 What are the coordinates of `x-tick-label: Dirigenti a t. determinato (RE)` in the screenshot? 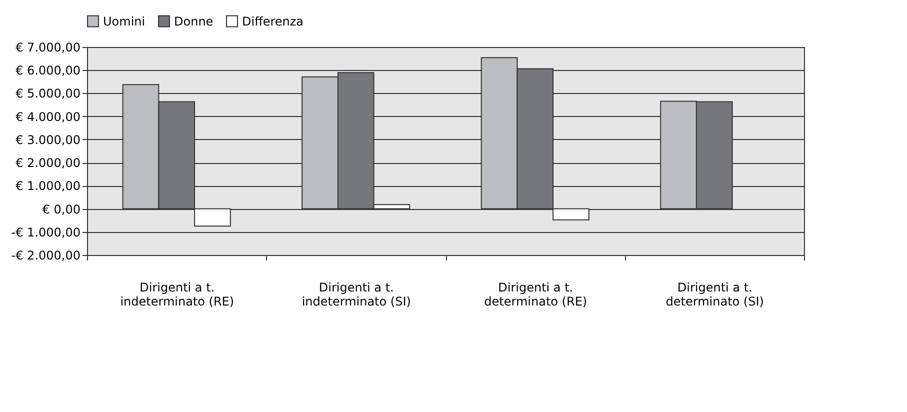 It's located at (536, 294).